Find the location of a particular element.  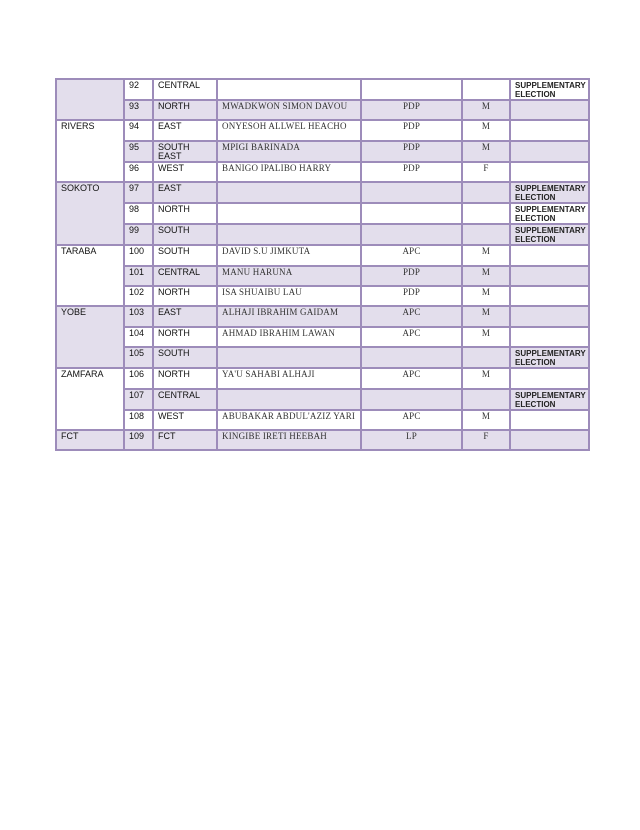

table-row: YOBE 103 EAST ALHAJI IBRAHIM GAIDAM APC M is located at coordinates (322, 337).